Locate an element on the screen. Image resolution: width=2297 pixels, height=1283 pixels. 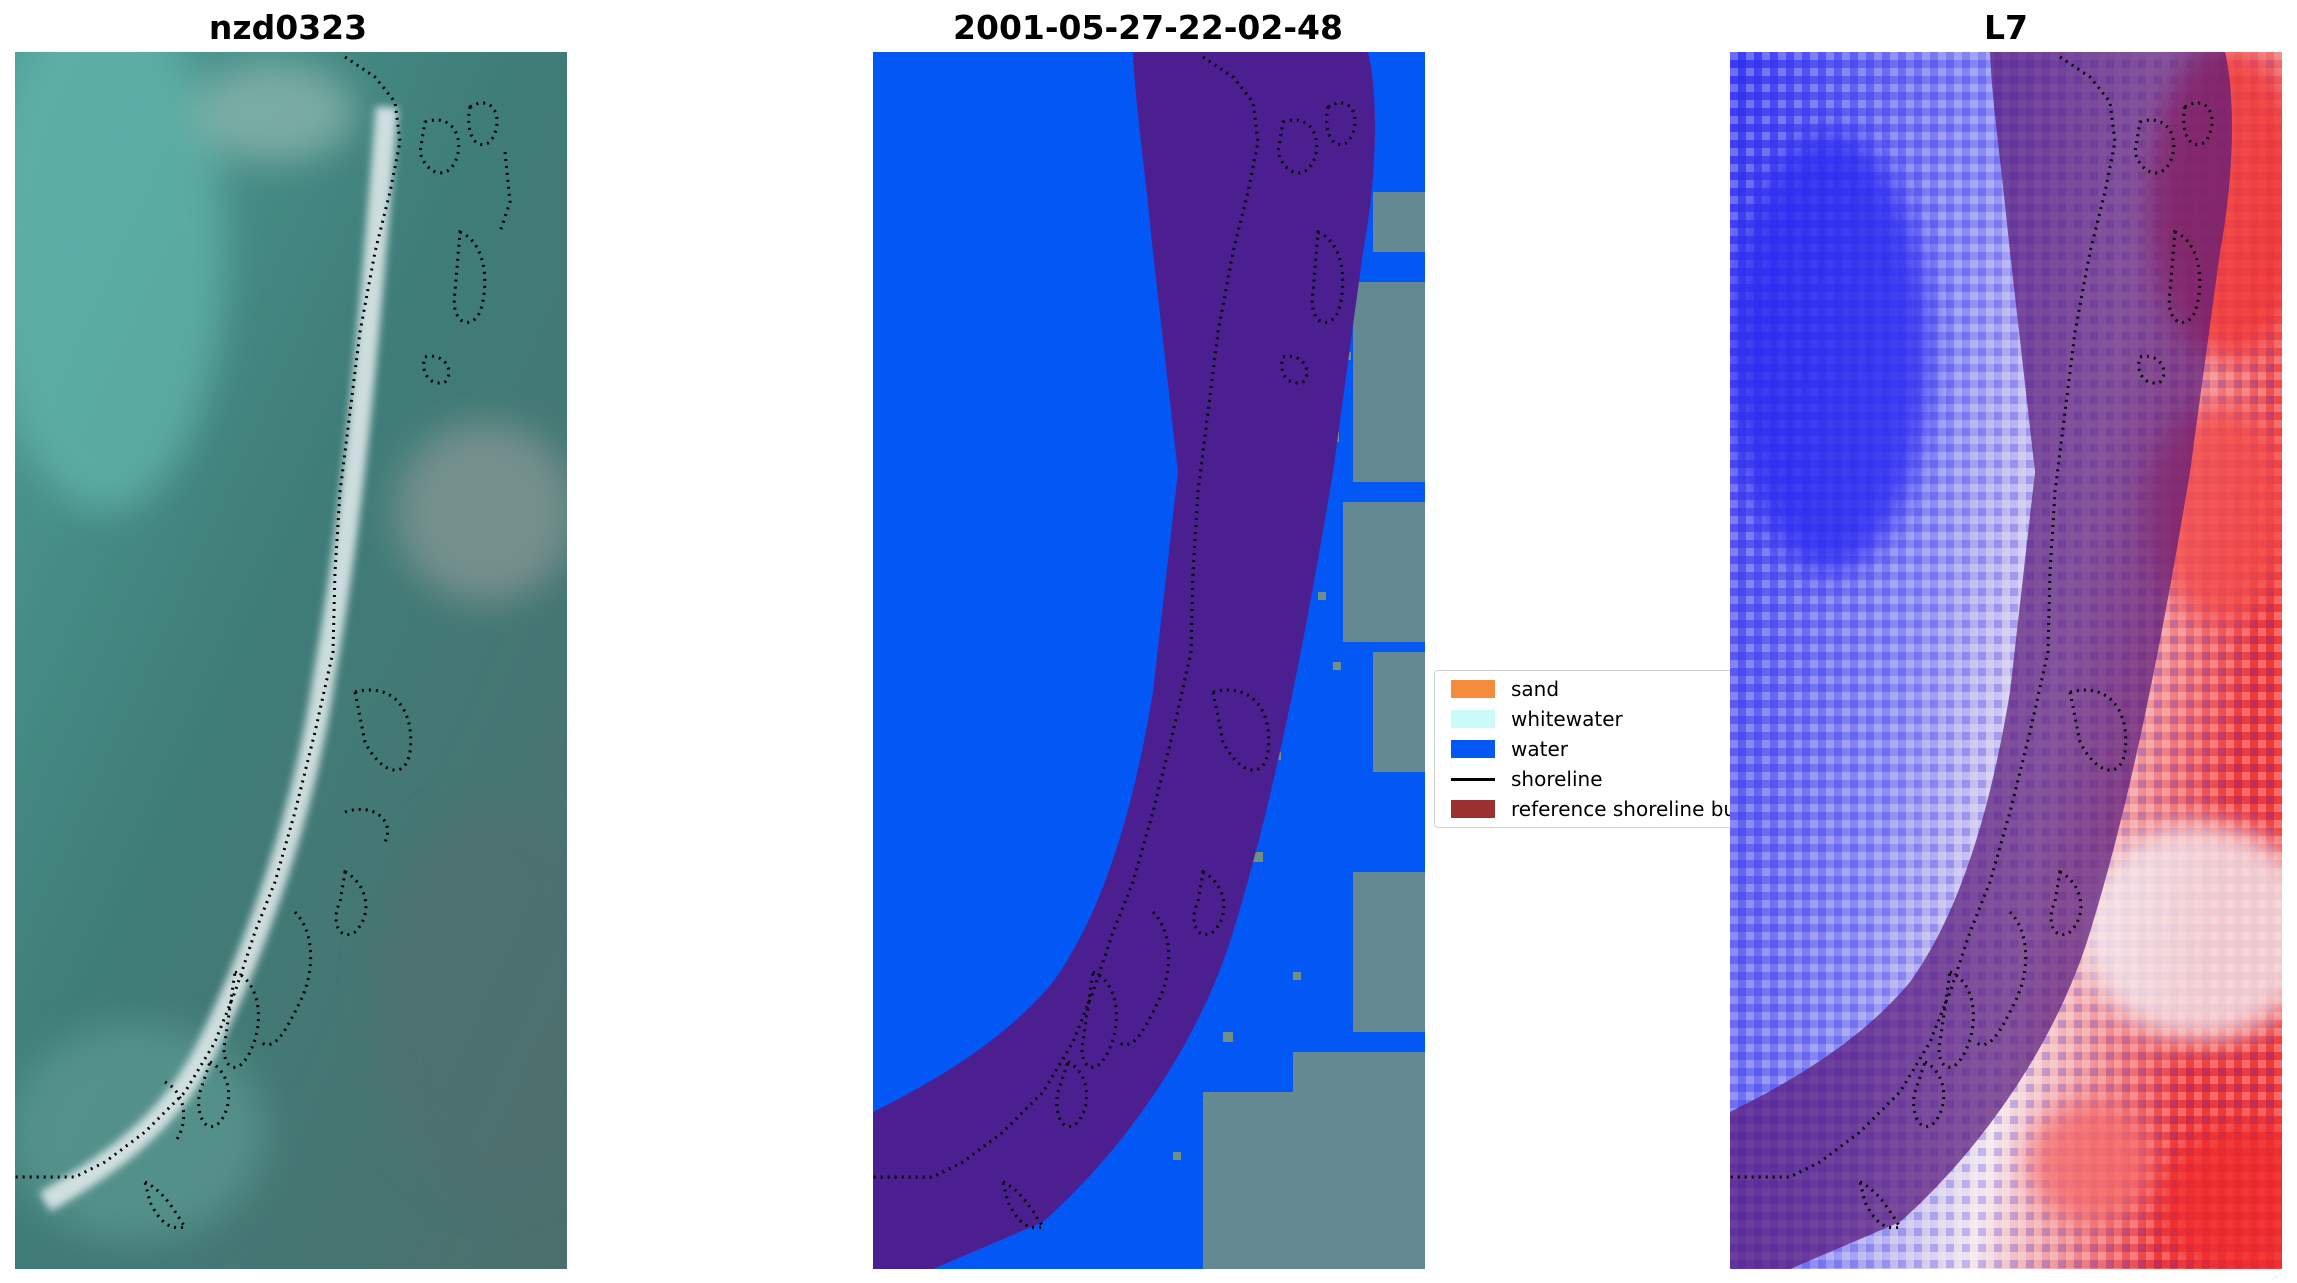
legend-label: sand is located at coordinates (1535, 689).